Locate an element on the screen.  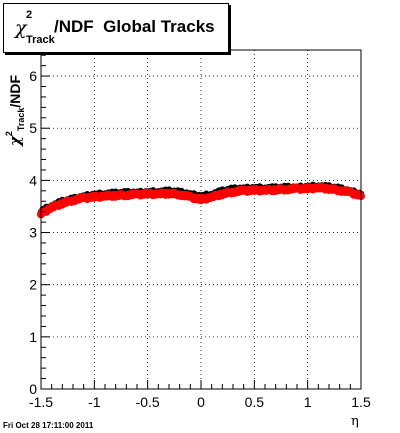
y-tick-labels: 0 1 2 3 4 5 6 is located at coordinates (33, 232).